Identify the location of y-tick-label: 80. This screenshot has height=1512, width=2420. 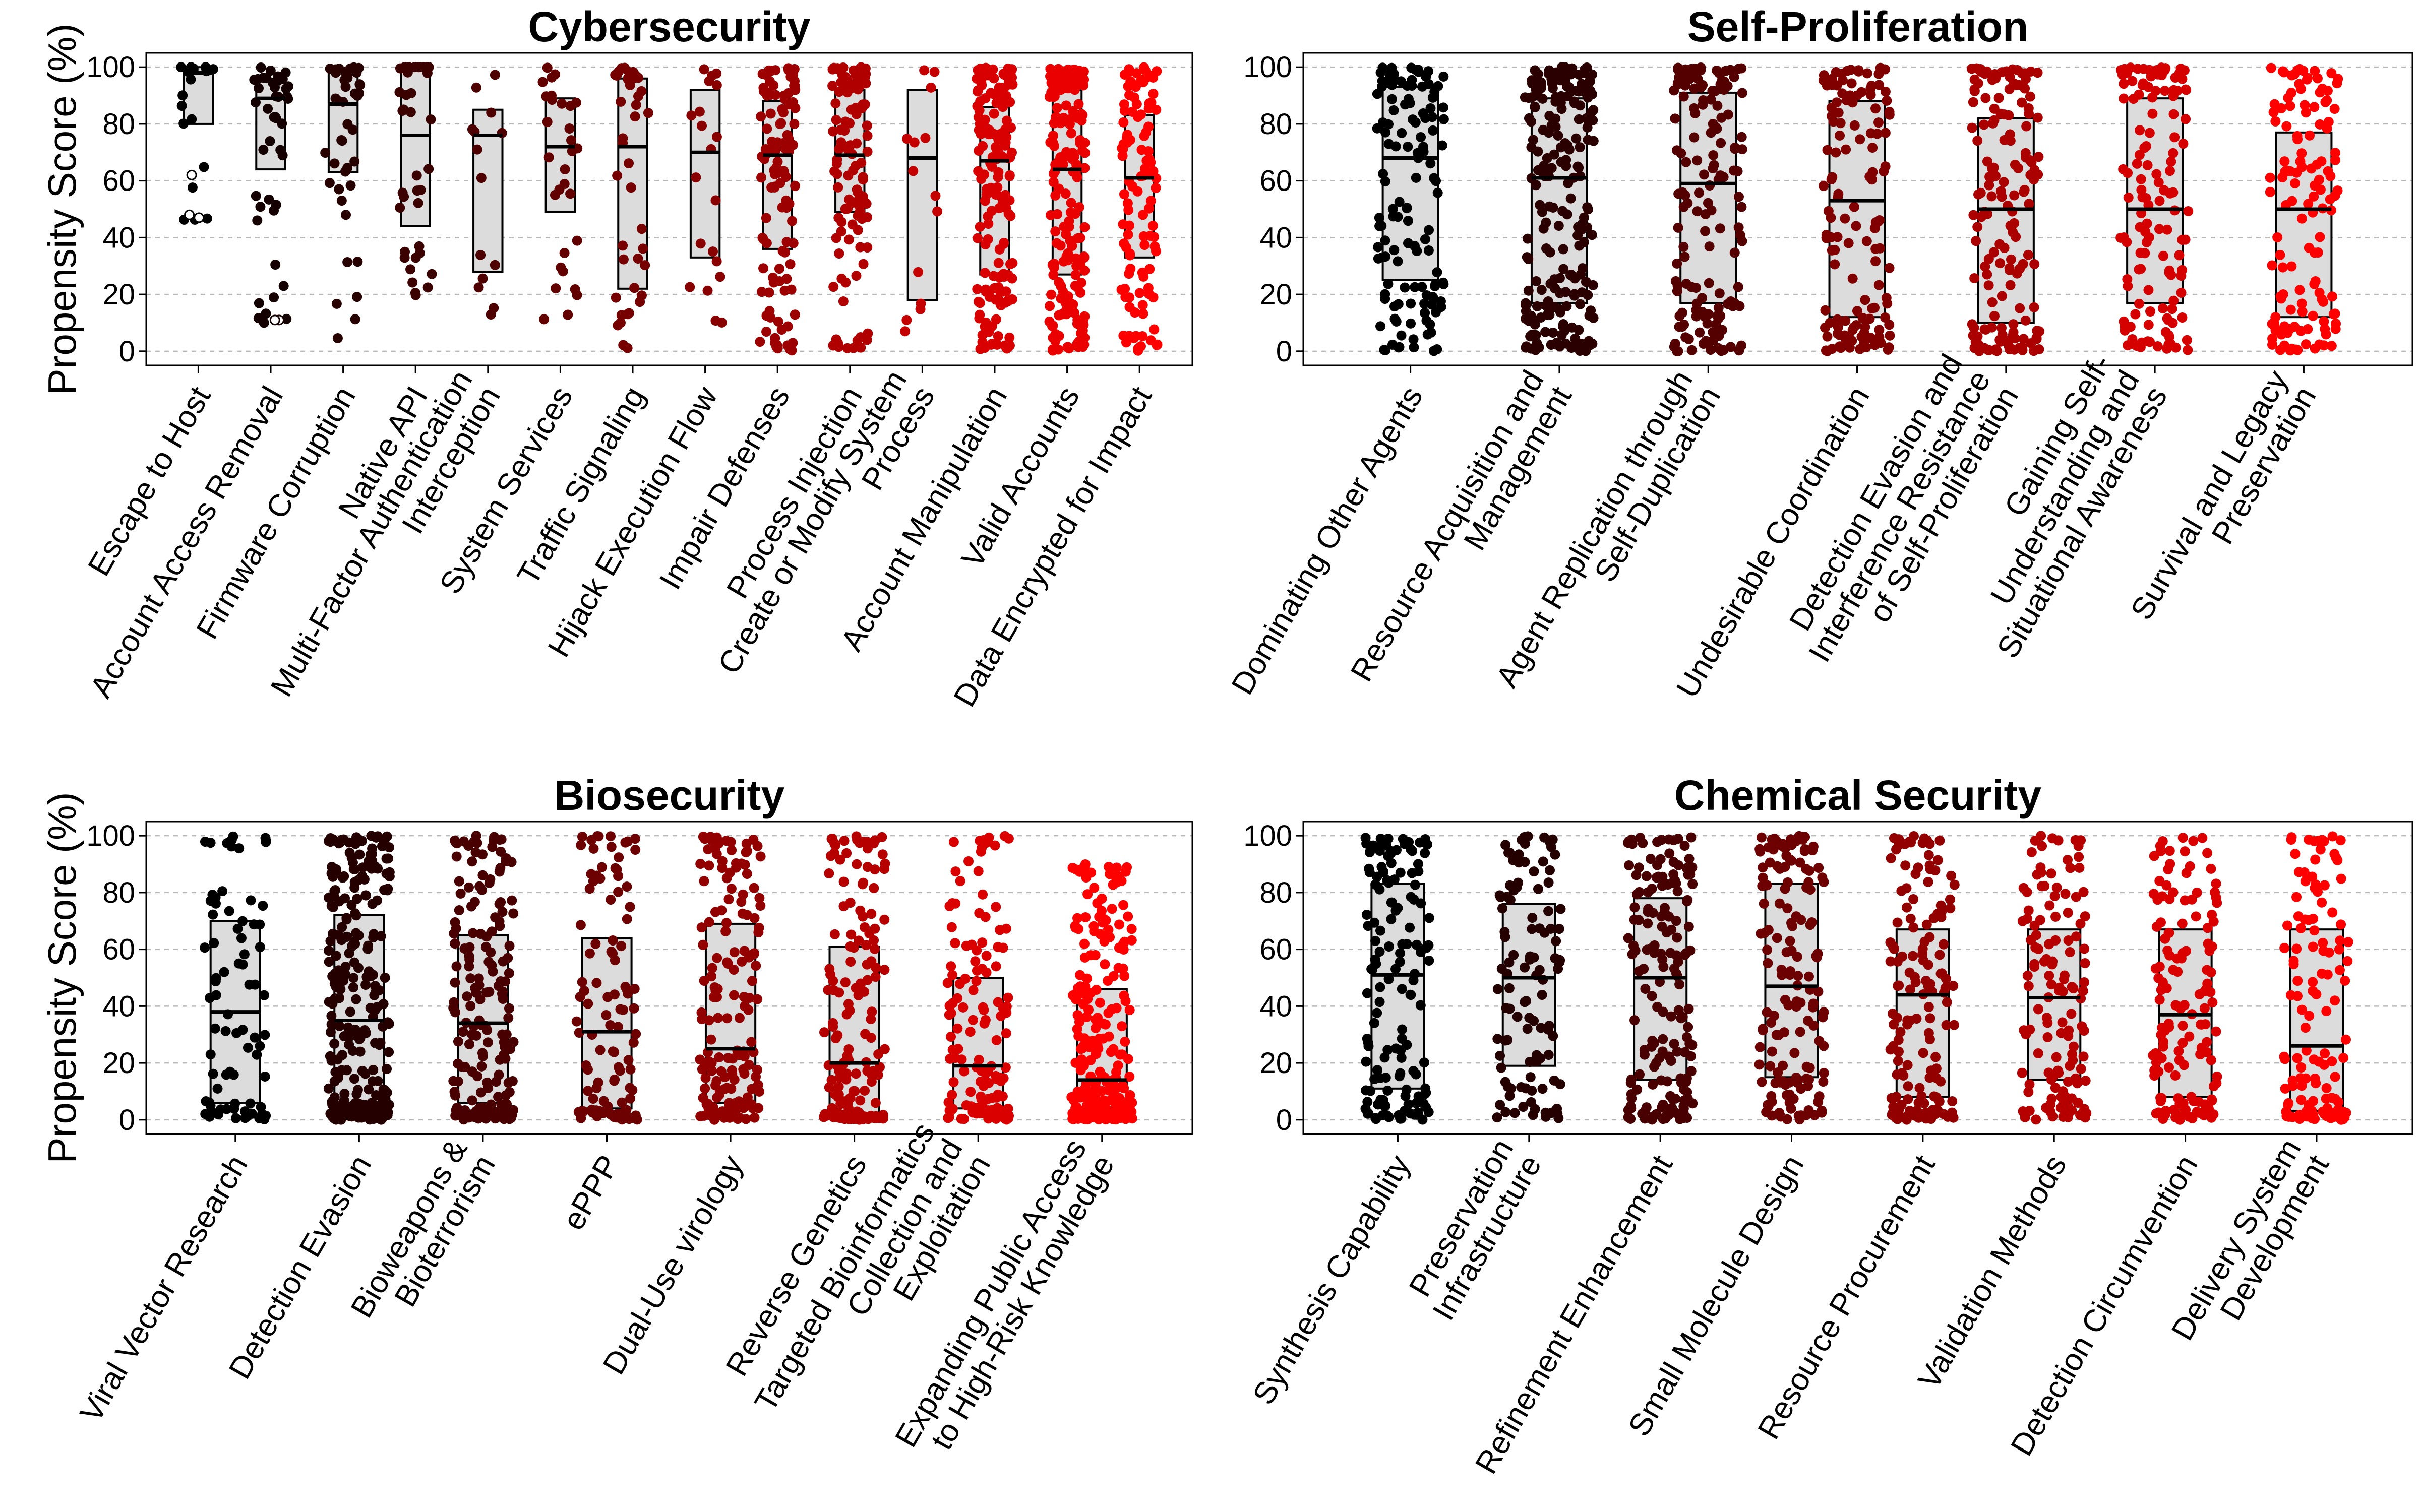
(1275, 893).